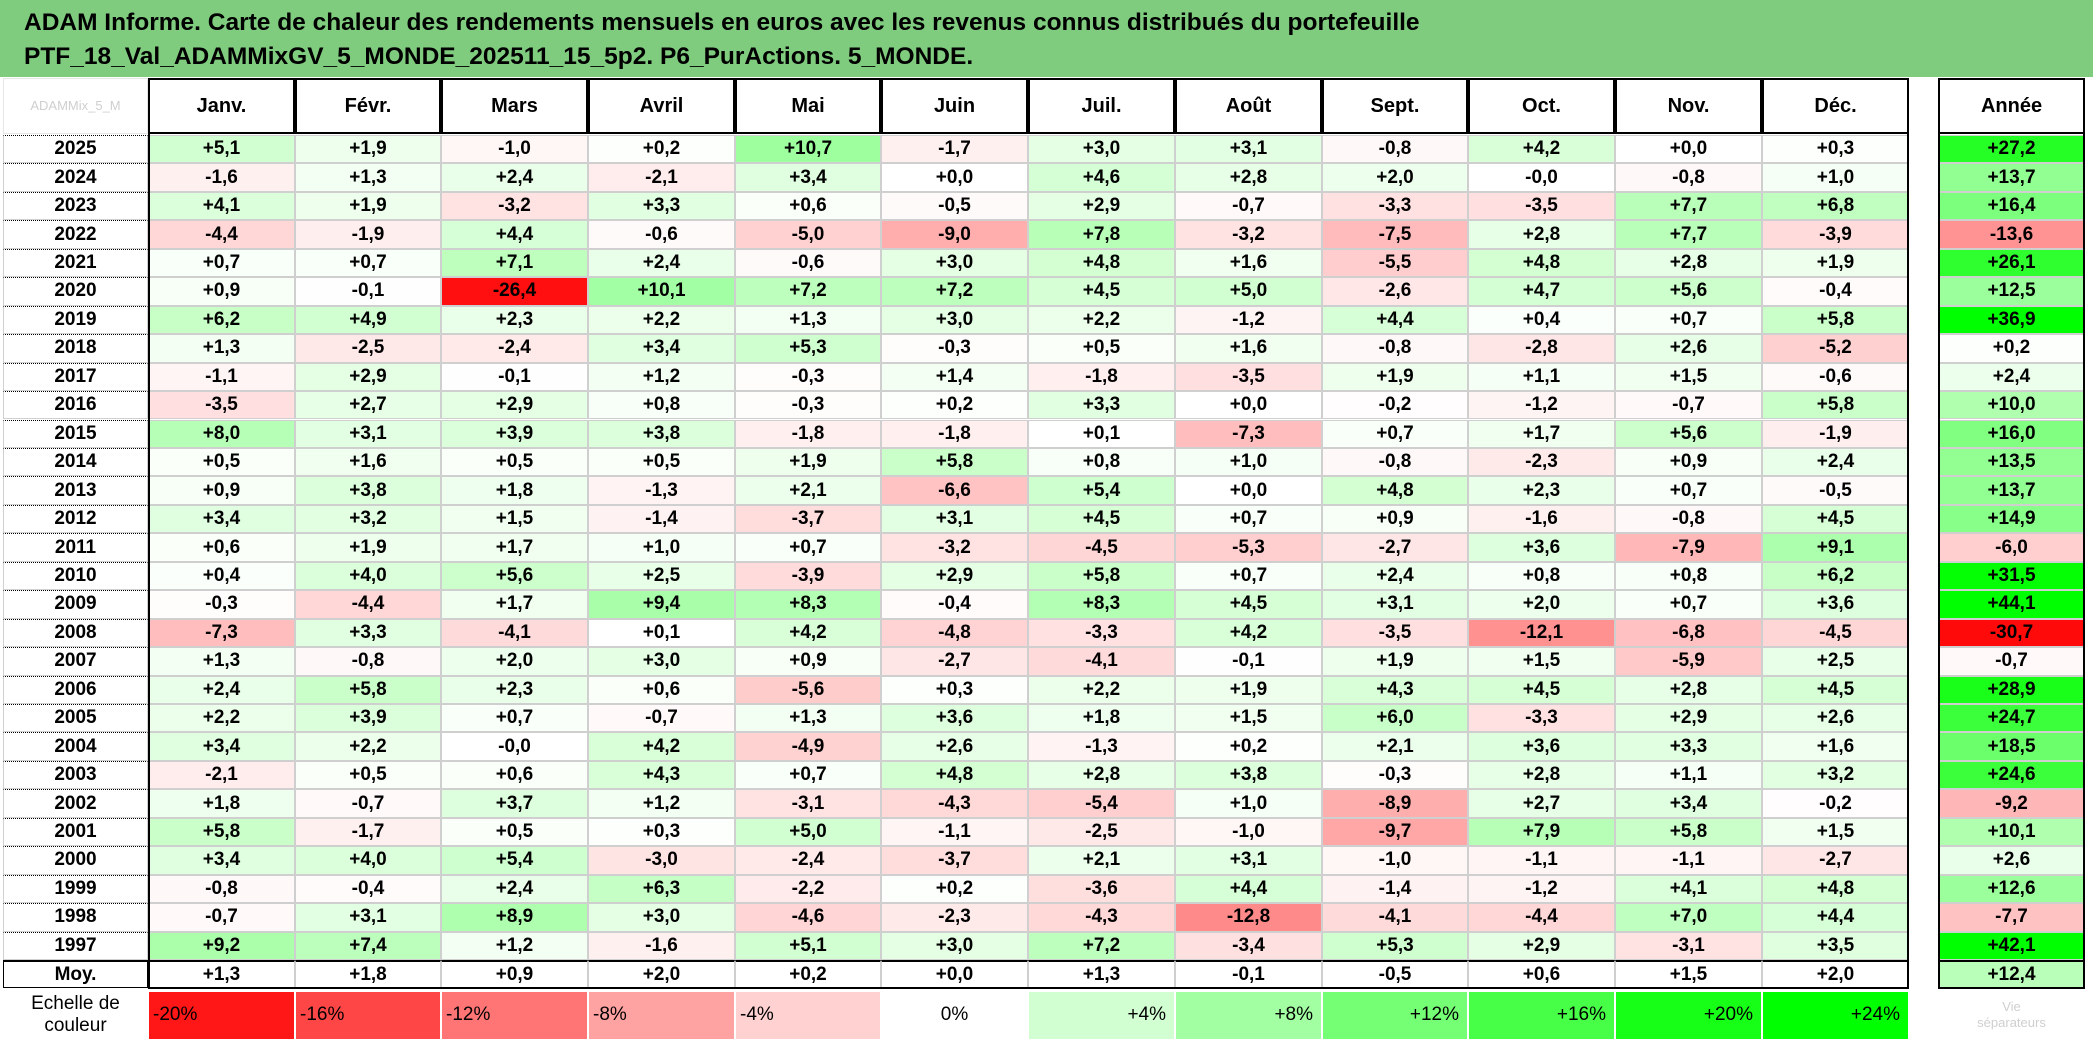  Describe the element at coordinates (1835, 177) in the screenshot. I see `heatmap-cell: +1,0` at that location.